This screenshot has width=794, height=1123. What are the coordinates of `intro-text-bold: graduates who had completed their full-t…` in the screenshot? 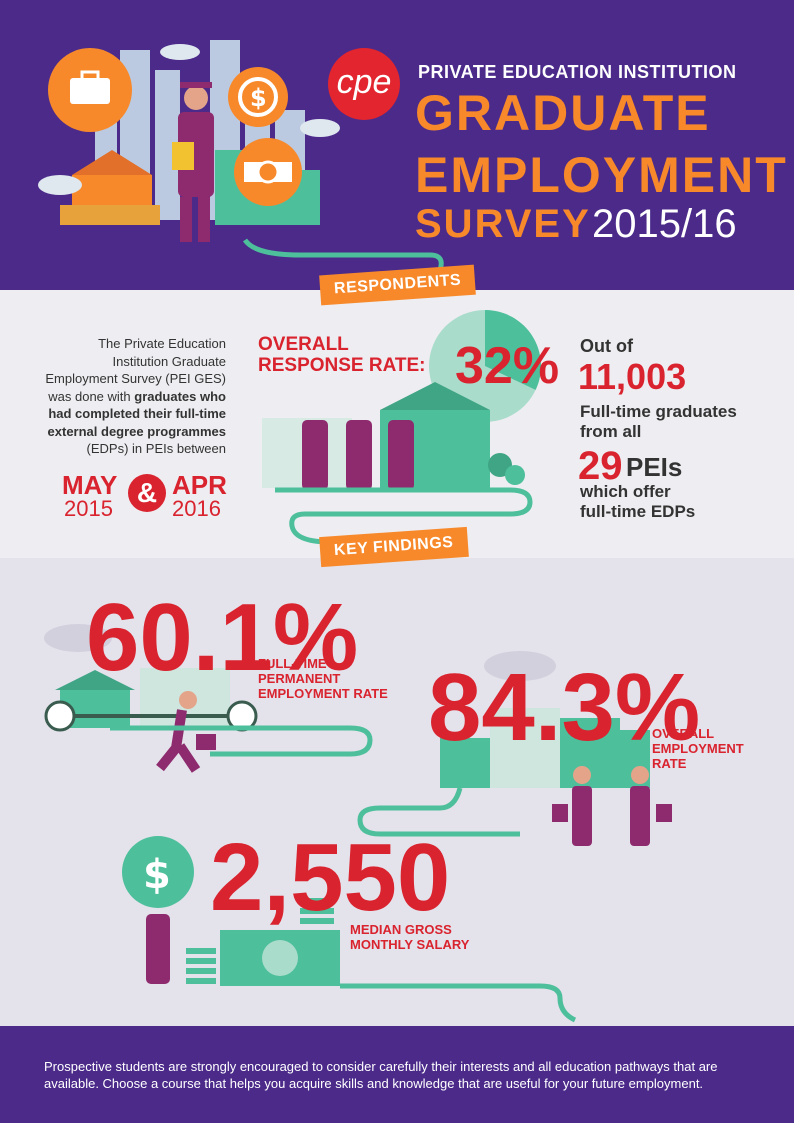 It's located at (136, 413).